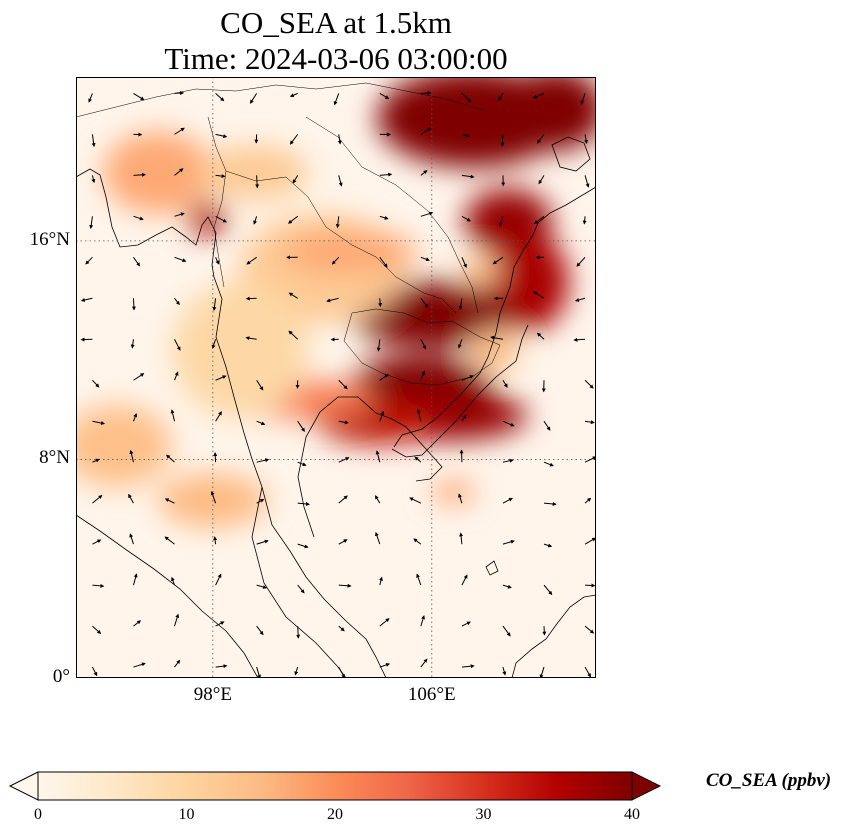 The width and height of the screenshot is (854, 836). Describe the element at coordinates (632, 814) in the screenshot. I see `colorbar-tick-label: 40` at that location.